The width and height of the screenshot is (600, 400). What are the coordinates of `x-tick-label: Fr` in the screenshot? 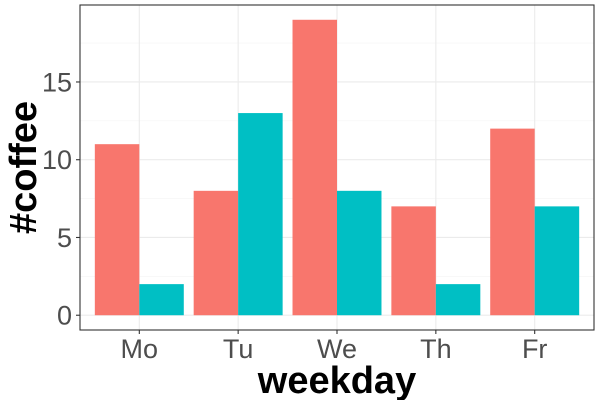 It's located at (534, 349).